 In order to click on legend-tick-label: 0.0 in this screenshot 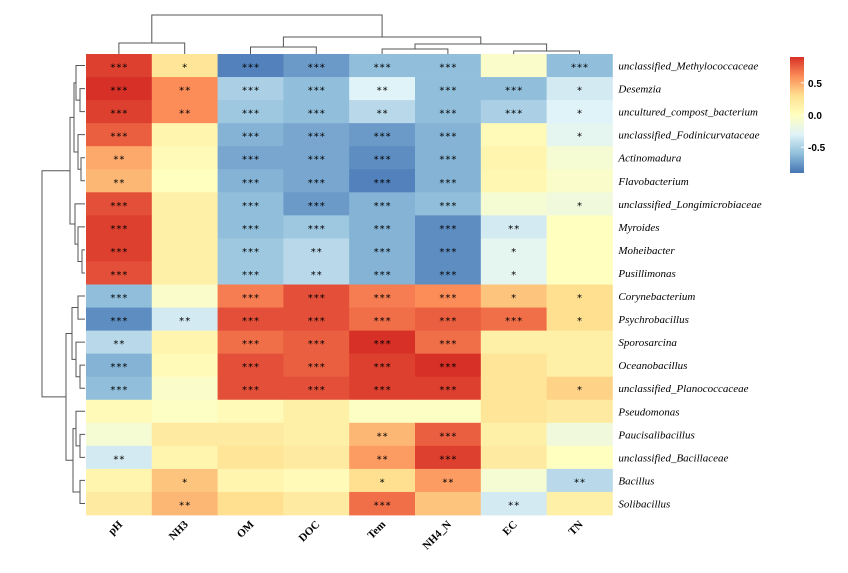, I will do `click(815, 116)`.